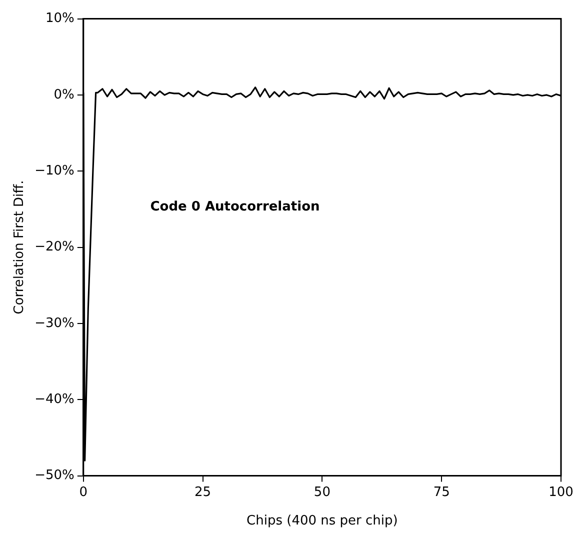 This screenshot has width=585, height=541. Describe the element at coordinates (59, 18) in the screenshot. I see `y-tick-label: 10%` at that location.